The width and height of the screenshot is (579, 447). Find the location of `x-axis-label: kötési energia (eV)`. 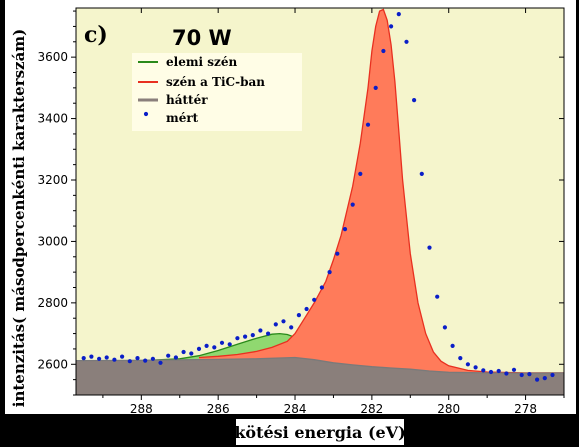

x-axis-label: kötési energia (eV) is located at coordinates (319, 432).